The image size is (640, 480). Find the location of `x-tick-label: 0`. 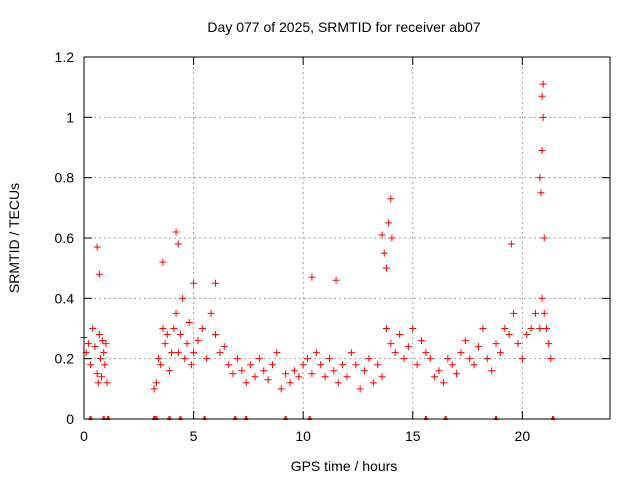

x-tick-label: 0 is located at coordinates (84, 436).